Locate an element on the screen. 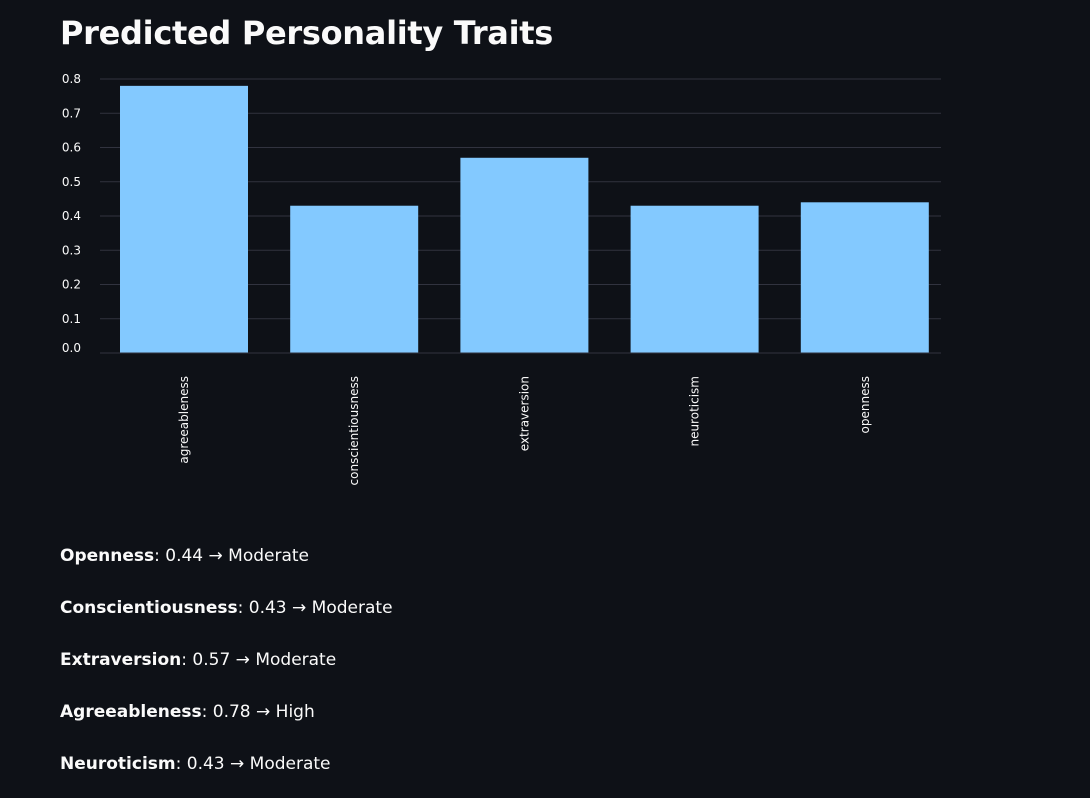  trait-name: Extraversion is located at coordinates (121, 660).